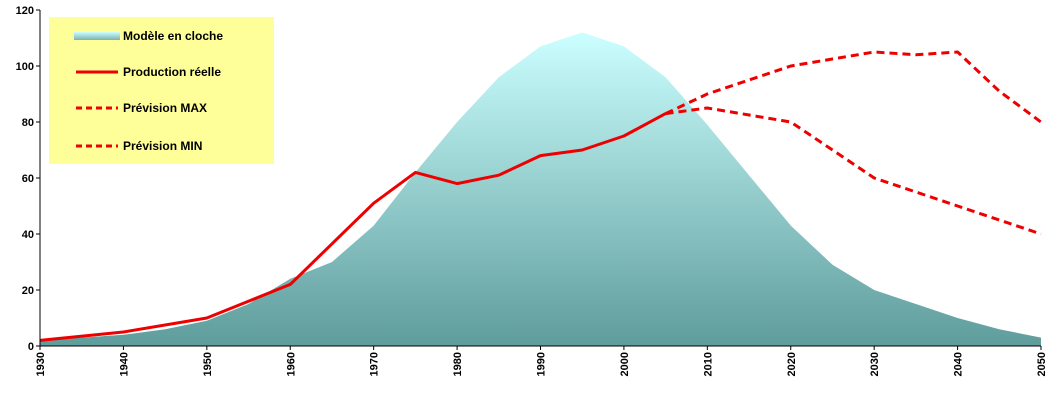 The width and height of the screenshot is (1048, 408). What do you see at coordinates (792, 364) in the screenshot?
I see `x-tick-label: 2020` at bounding box center [792, 364].